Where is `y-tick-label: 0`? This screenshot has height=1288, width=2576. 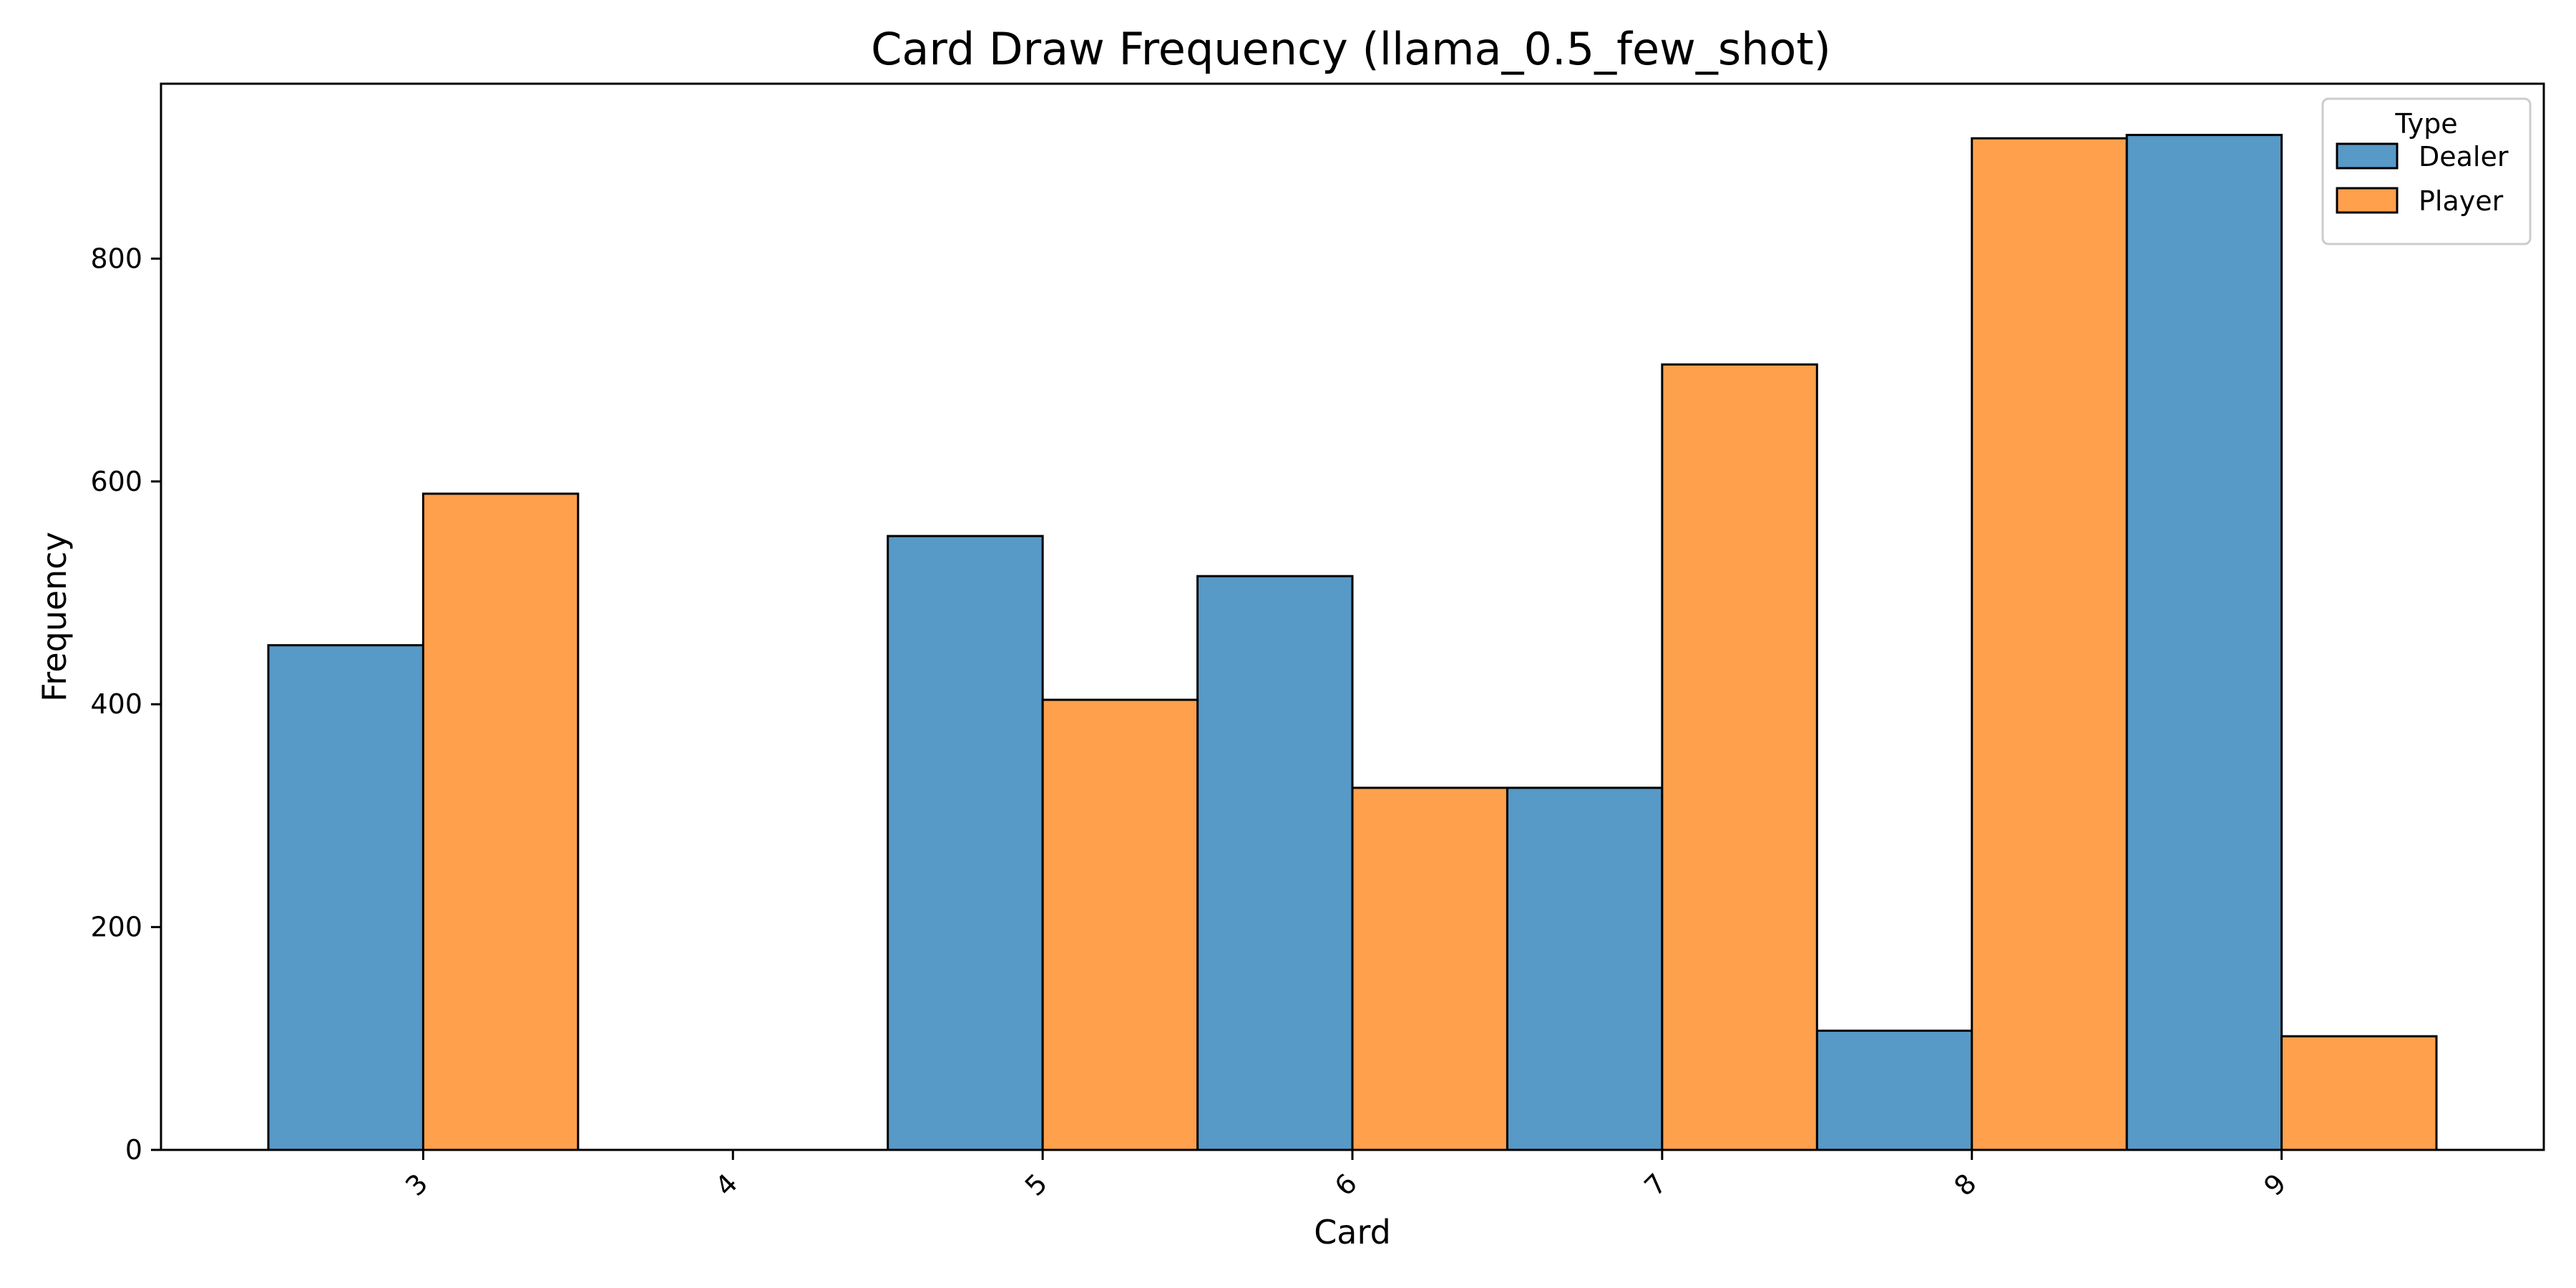 y-tick-label: 0 is located at coordinates (133, 1150).